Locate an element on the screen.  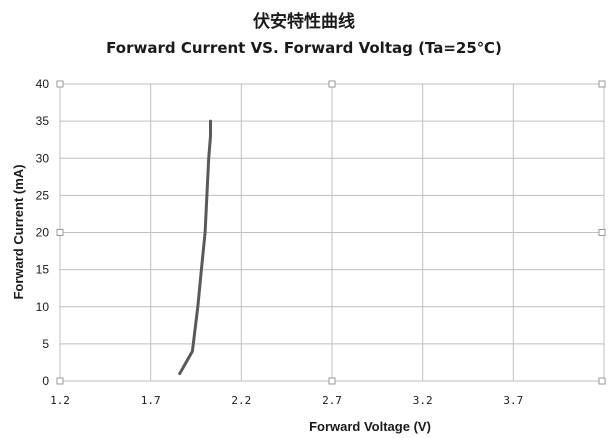
series-line is located at coordinates (195, 247).